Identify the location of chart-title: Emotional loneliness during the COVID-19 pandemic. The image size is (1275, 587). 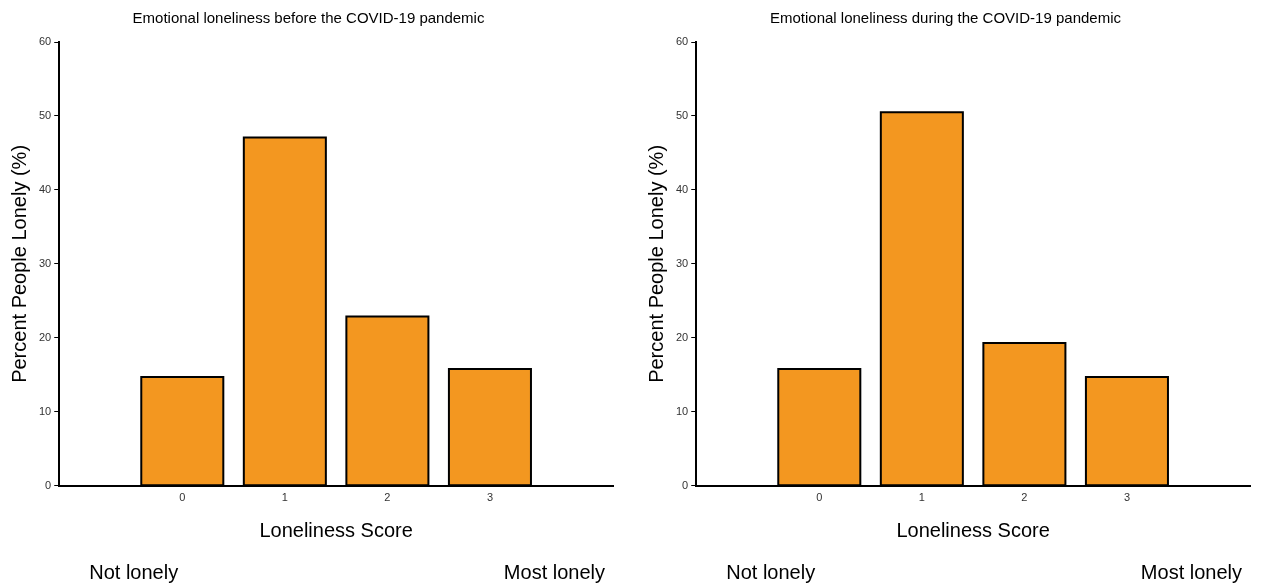
(945, 18).